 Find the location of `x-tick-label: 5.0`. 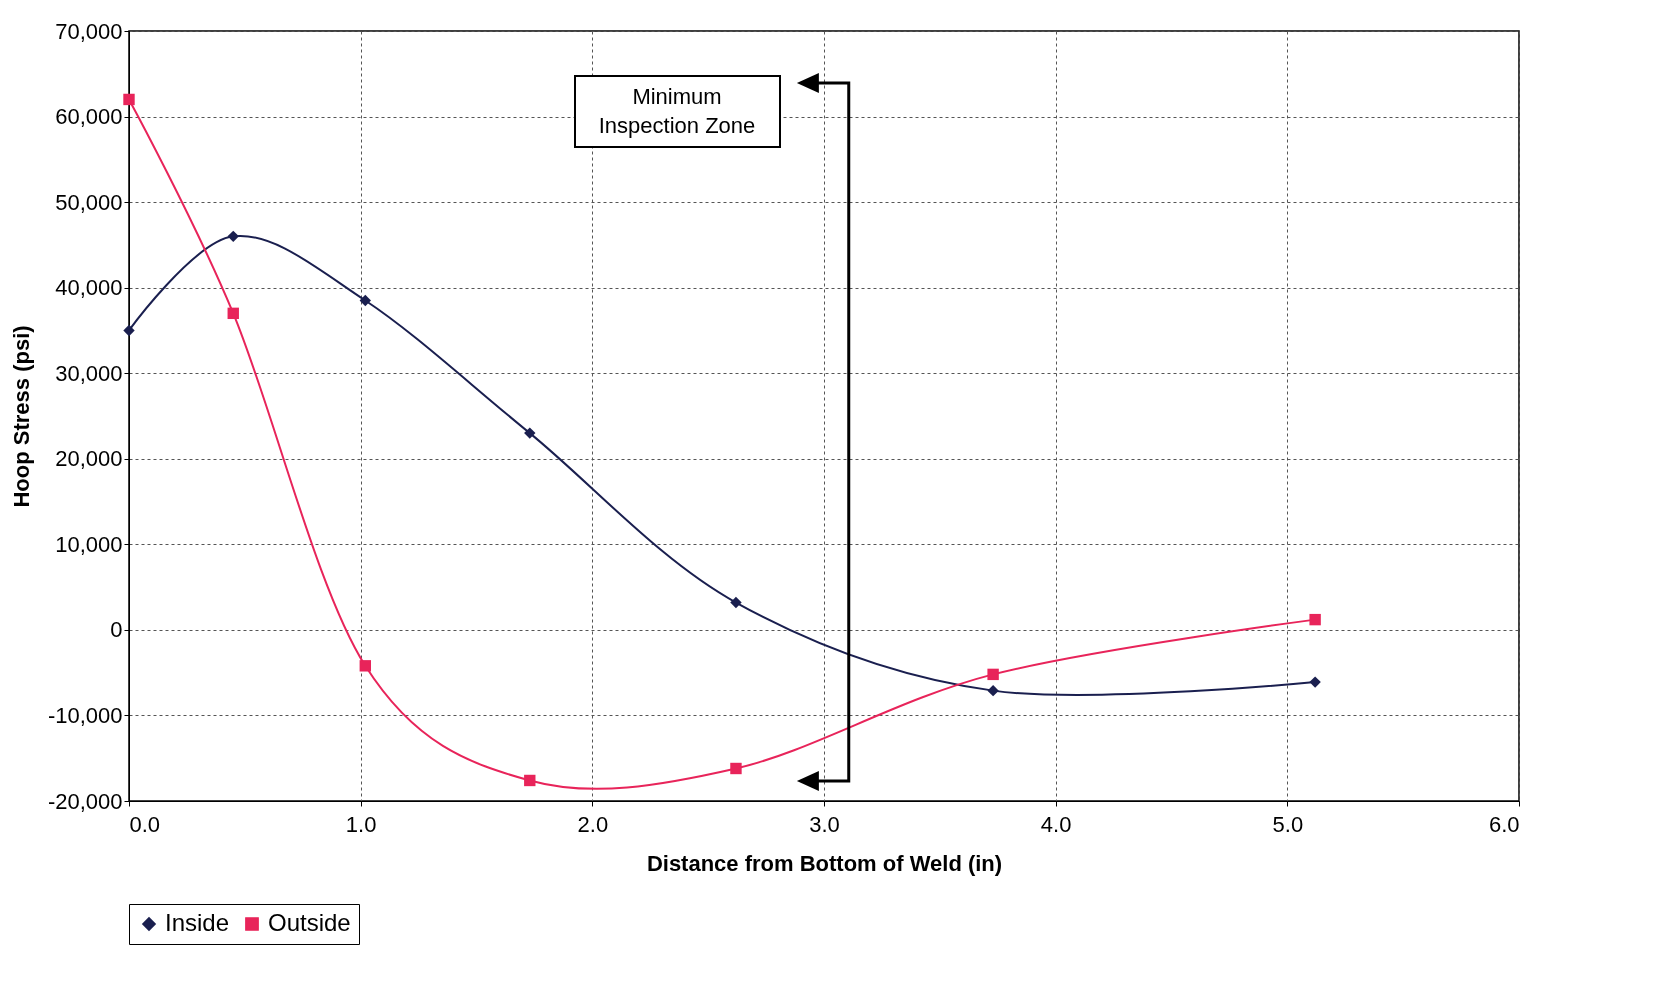

x-tick-label: 5.0 is located at coordinates (1288, 824).